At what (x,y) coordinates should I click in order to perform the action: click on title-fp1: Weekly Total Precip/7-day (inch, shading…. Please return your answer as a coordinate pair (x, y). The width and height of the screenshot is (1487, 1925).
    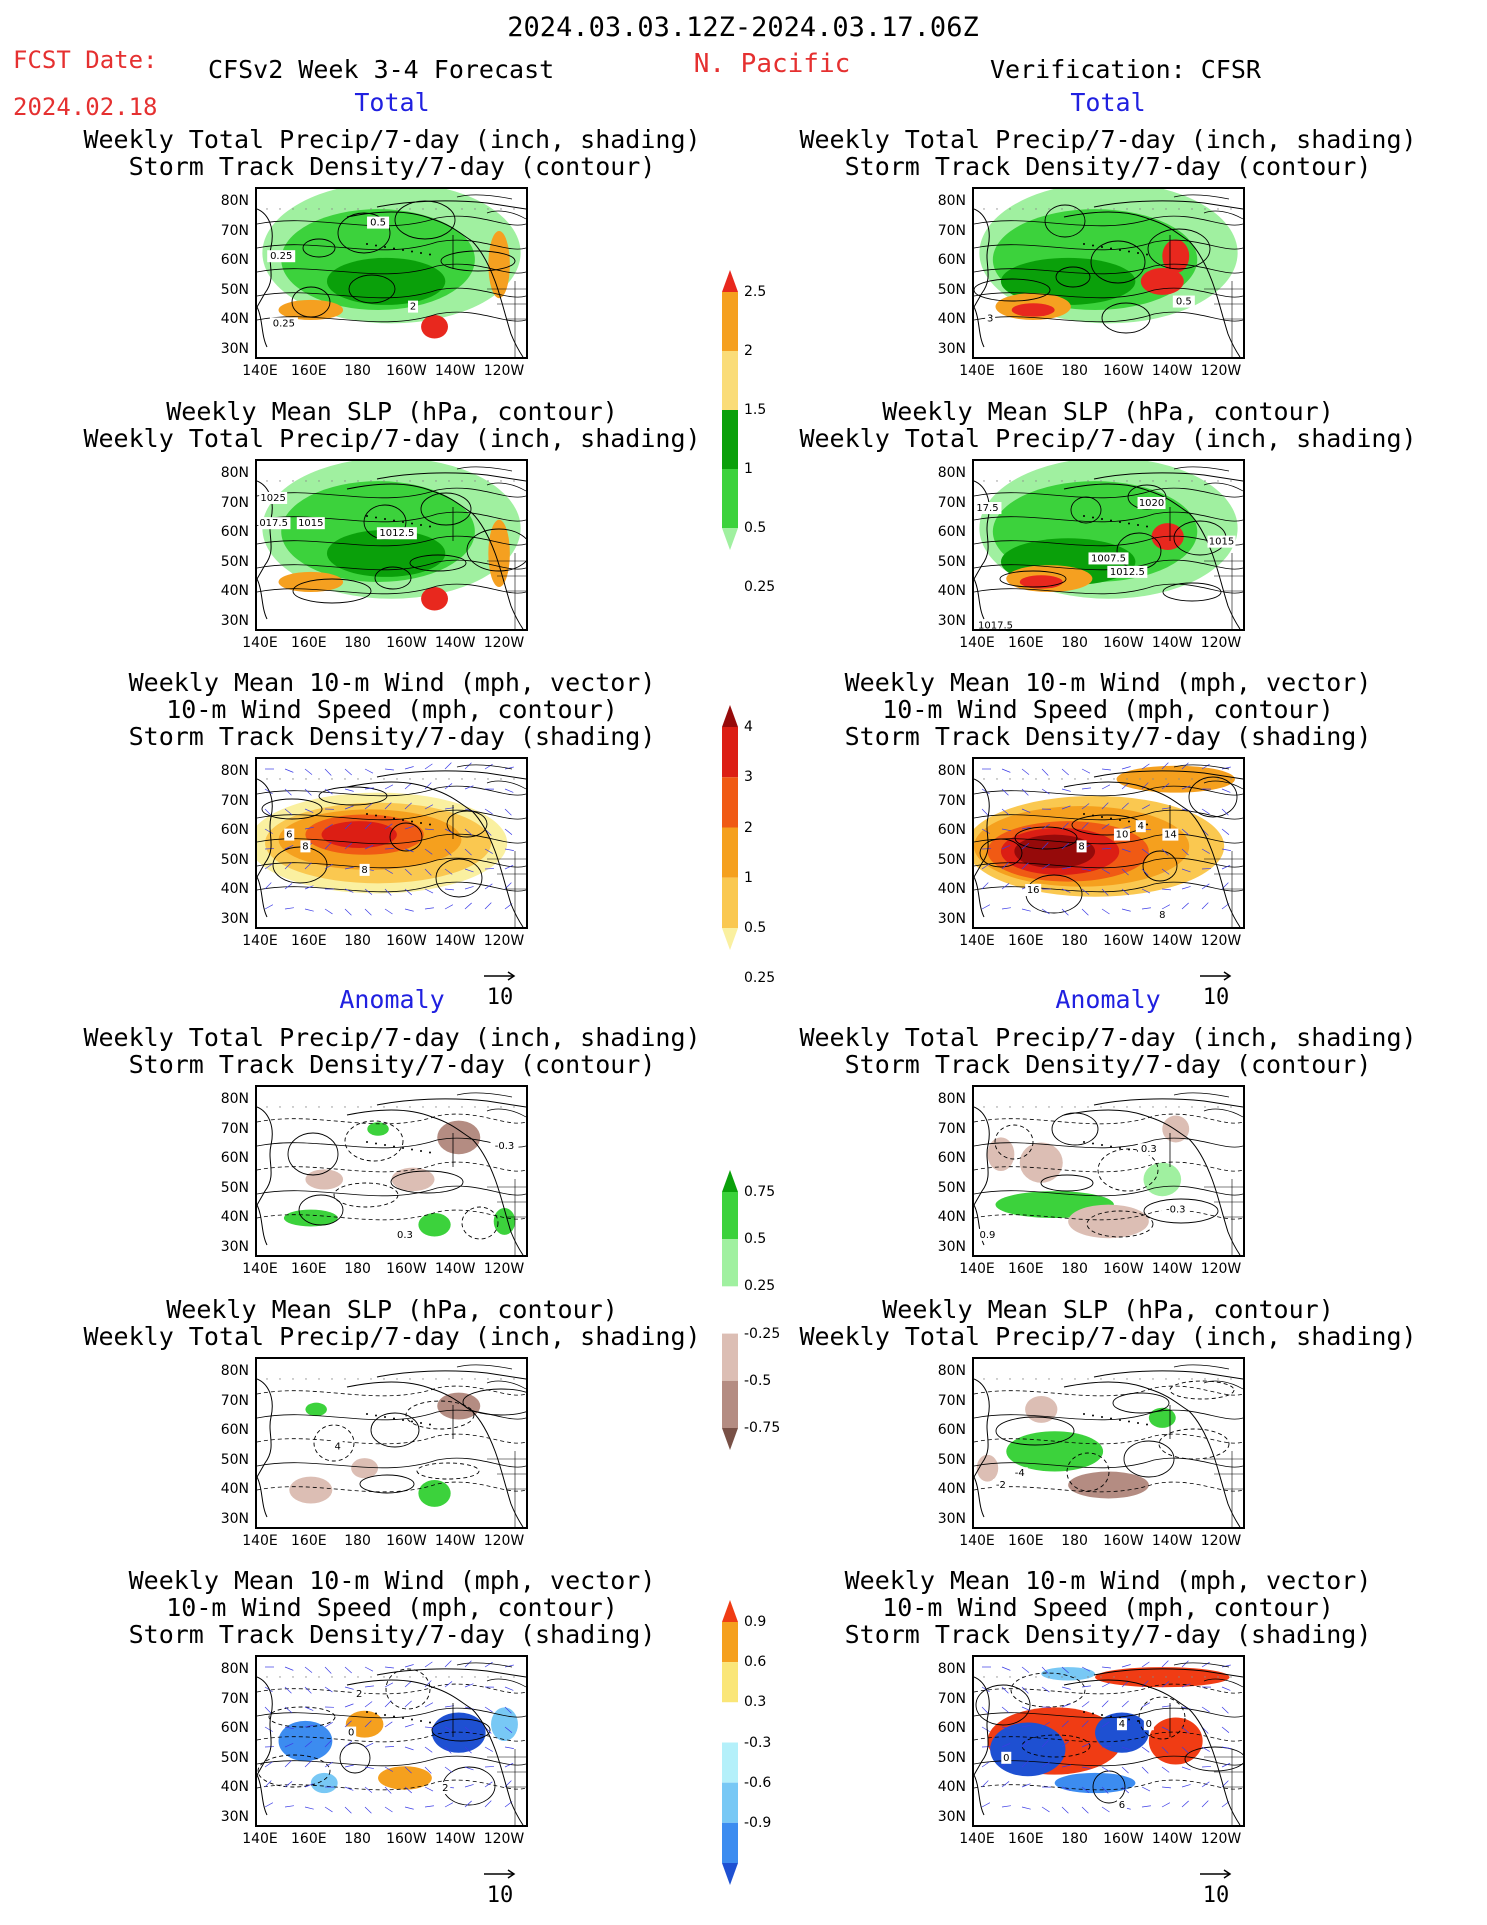
    Looking at the image, I should click on (392, 153).